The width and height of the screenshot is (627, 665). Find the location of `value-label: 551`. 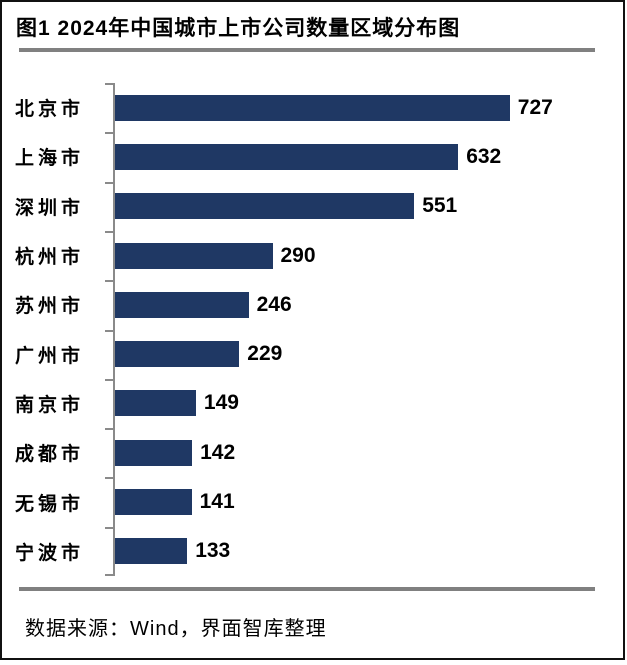

value-label: 551 is located at coordinates (440, 206).